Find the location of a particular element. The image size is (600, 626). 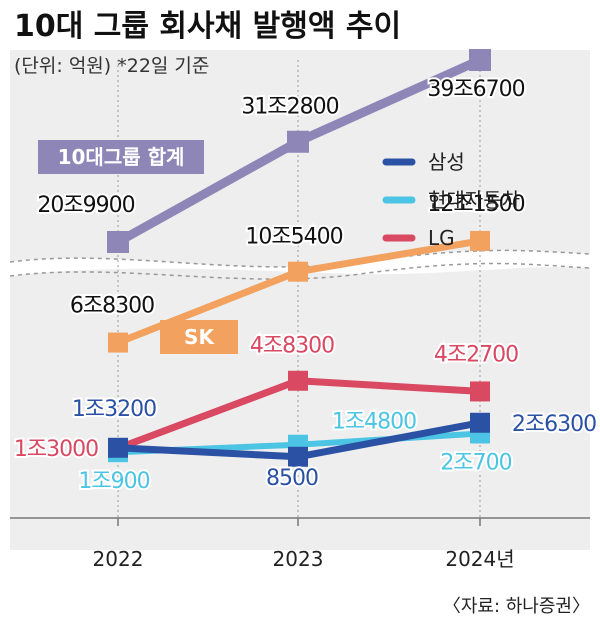

data-label-hyundai: 1조900 is located at coordinates (113, 481).